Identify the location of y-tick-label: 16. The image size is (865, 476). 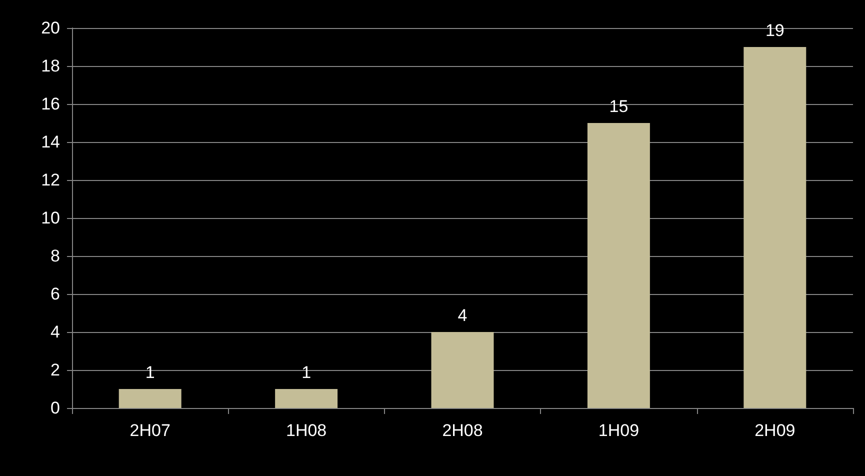
(50, 104).